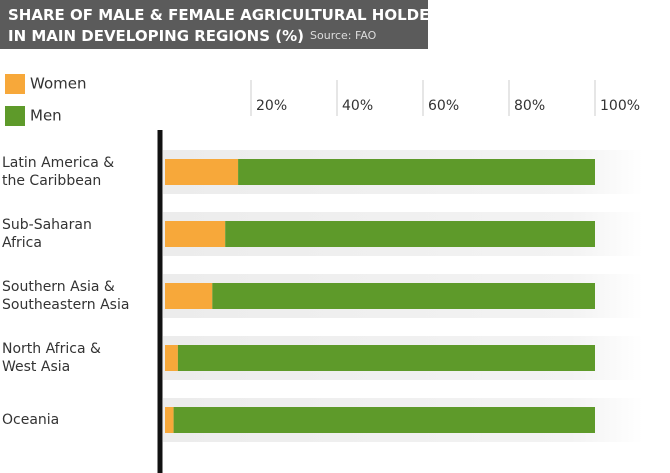  What do you see at coordinates (30, 420) in the screenshot?
I see `category-label: Oceania` at bounding box center [30, 420].